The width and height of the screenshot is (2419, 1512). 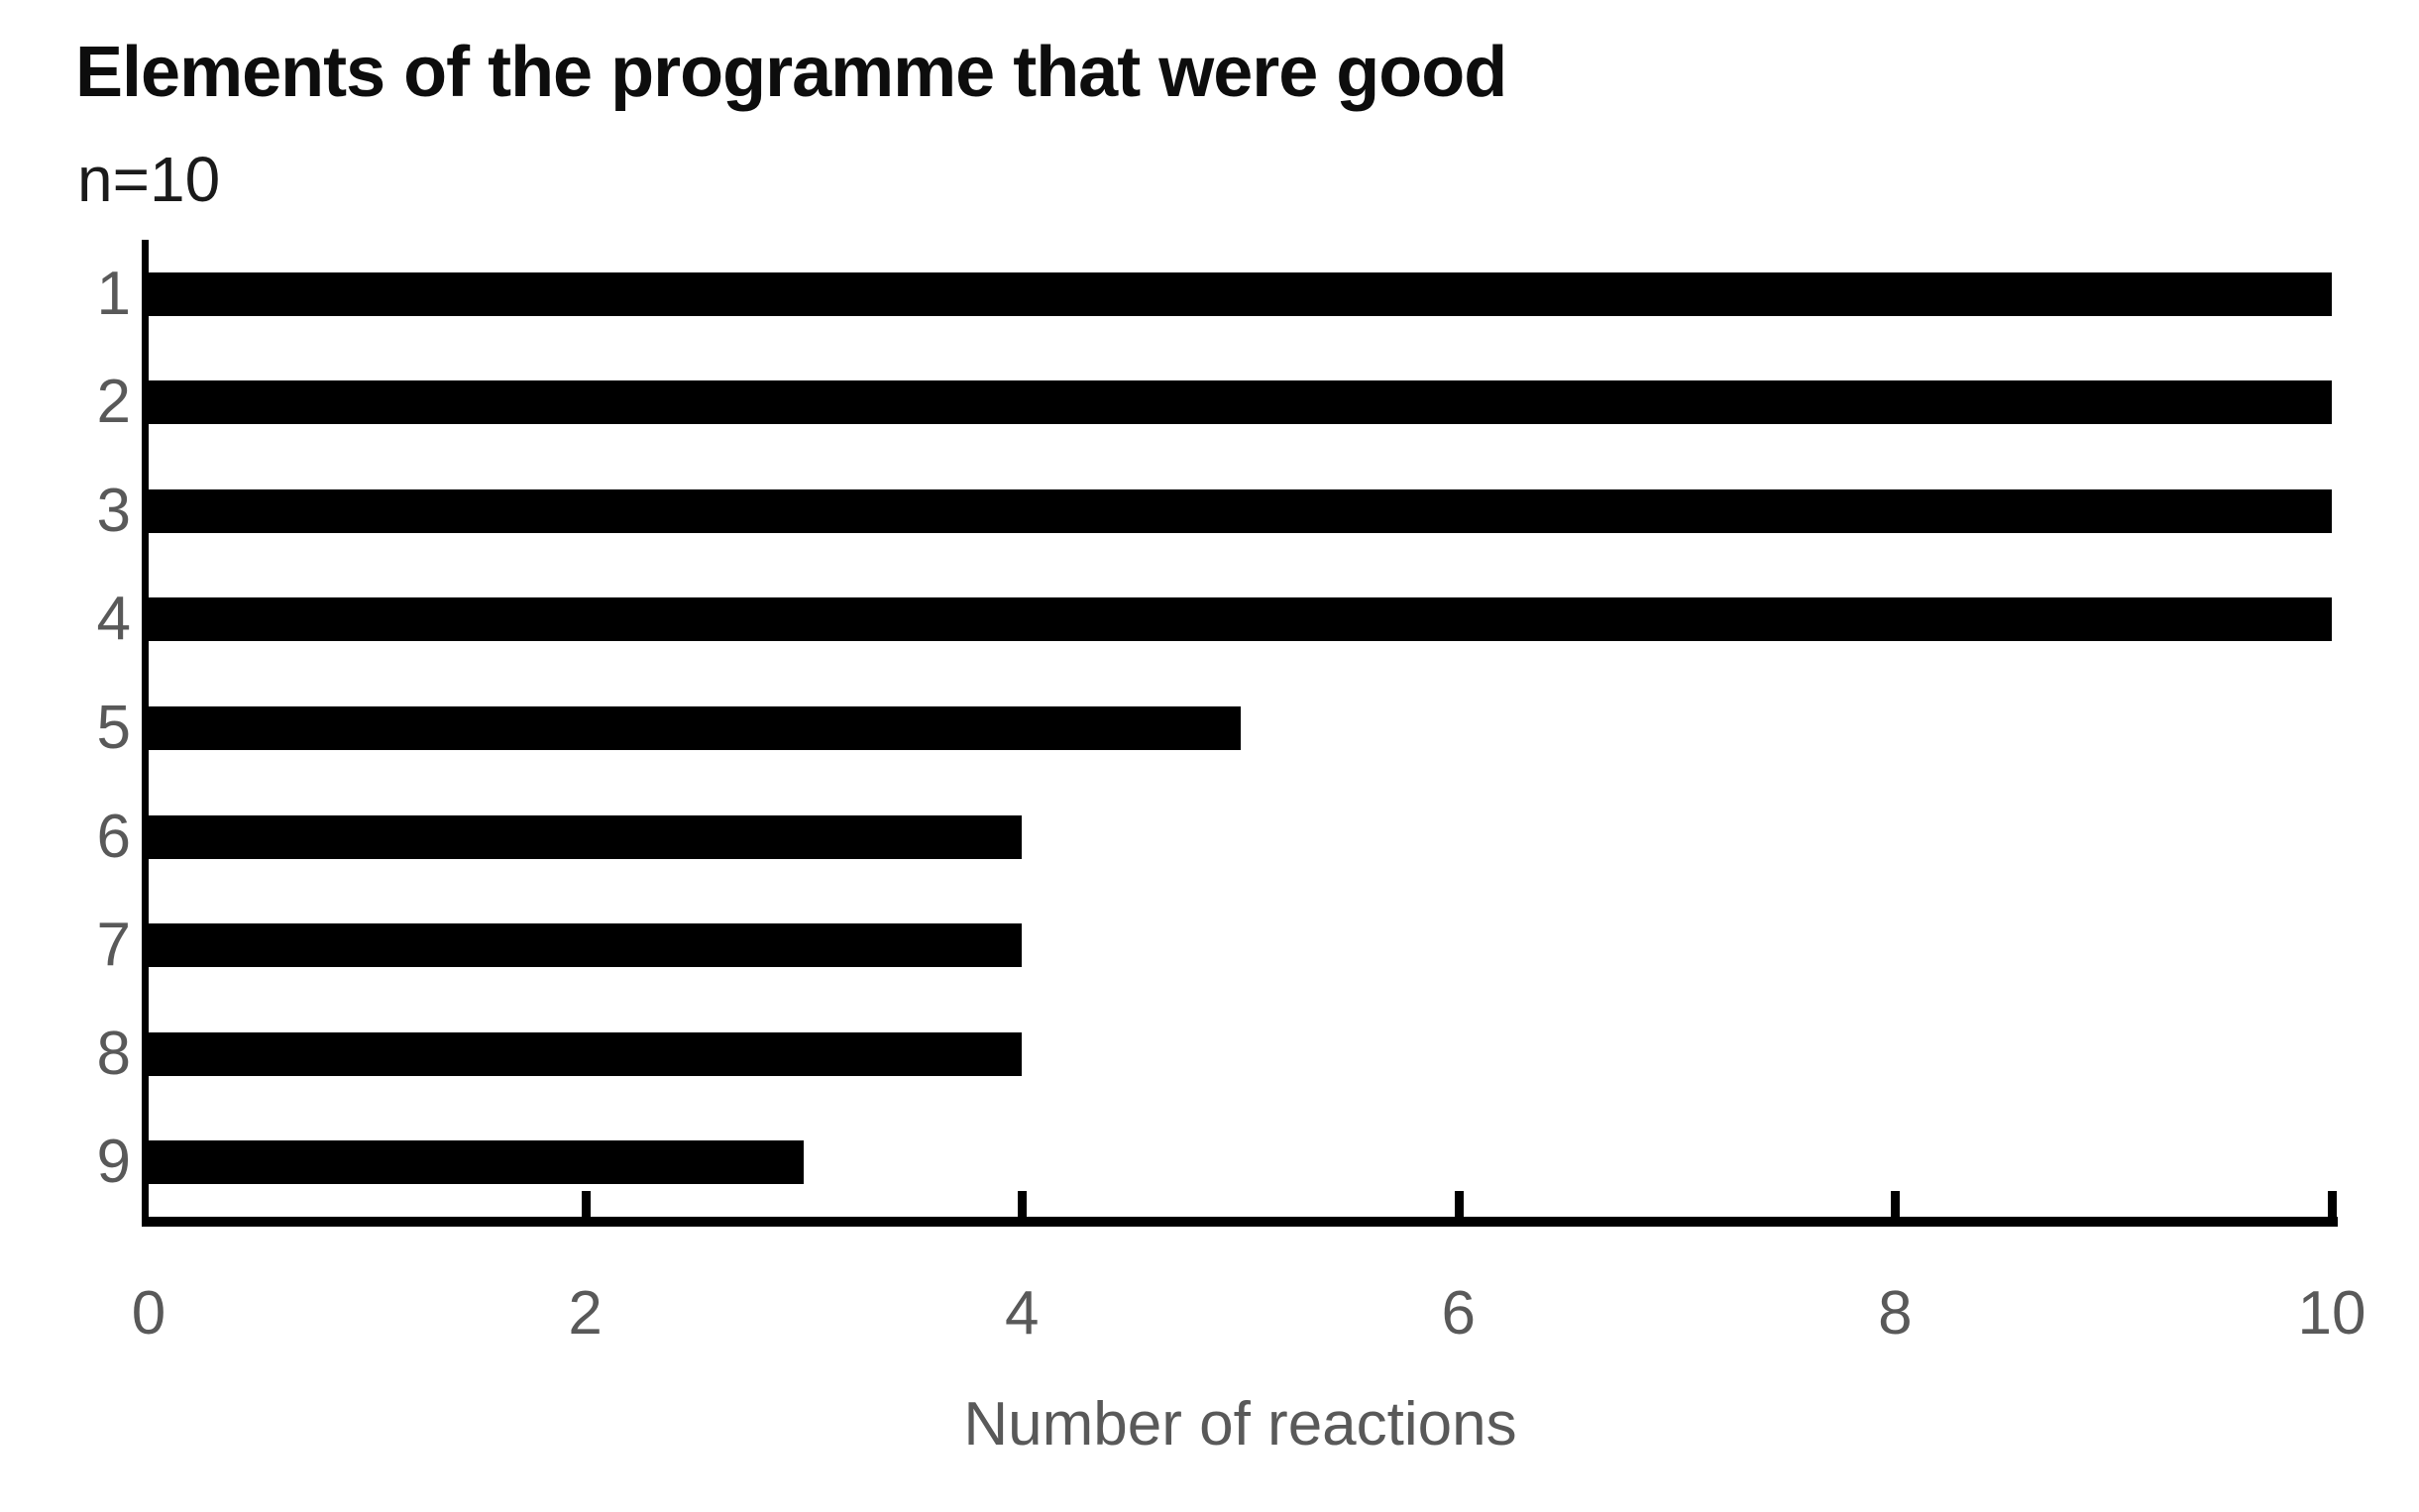 I want to click on x-axis-title: Number of reactions, so click(x=1240, y=1424).